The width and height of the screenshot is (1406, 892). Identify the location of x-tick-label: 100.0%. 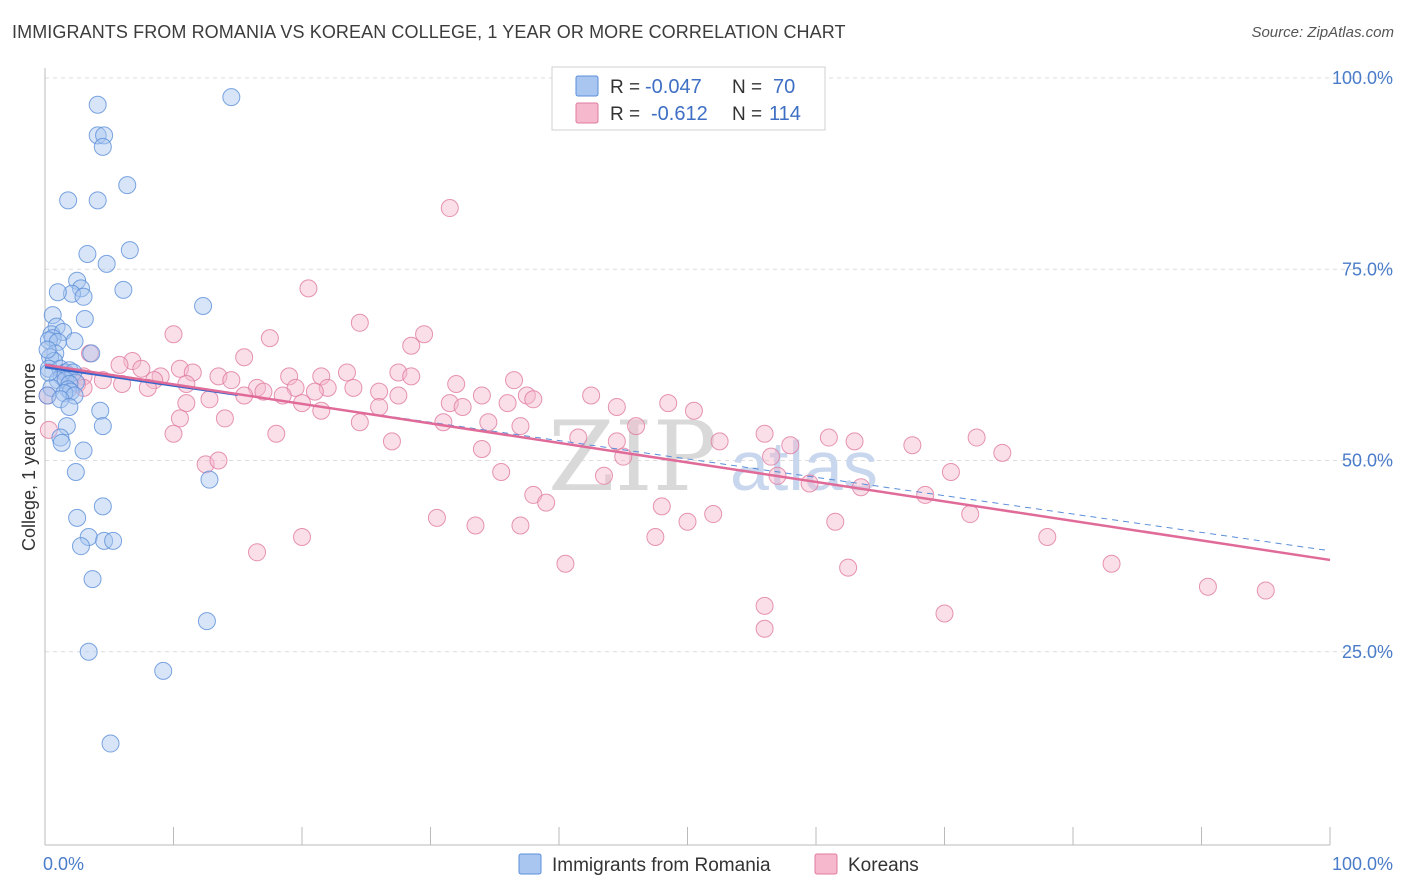
(1362, 864).